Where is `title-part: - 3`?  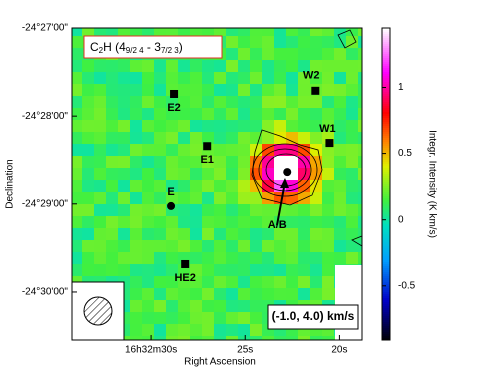 title-part: - 3 is located at coordinates (153, 47).